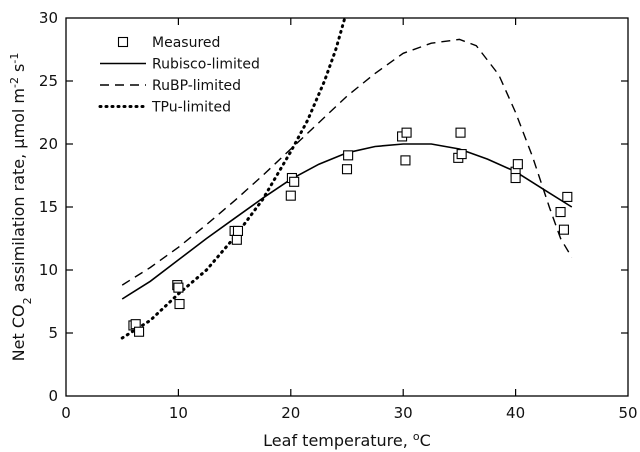 The height and width of the screenshot is (452, 640). Describe the element at coordinates (53, 333) in the screenshot. I see `y-tick-label: 5` at that location.